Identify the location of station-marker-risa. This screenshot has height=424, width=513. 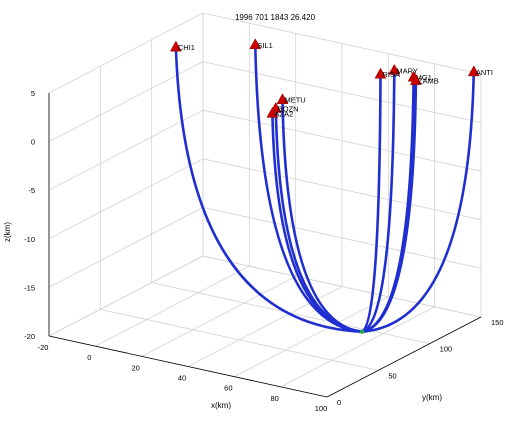
(380, 73).